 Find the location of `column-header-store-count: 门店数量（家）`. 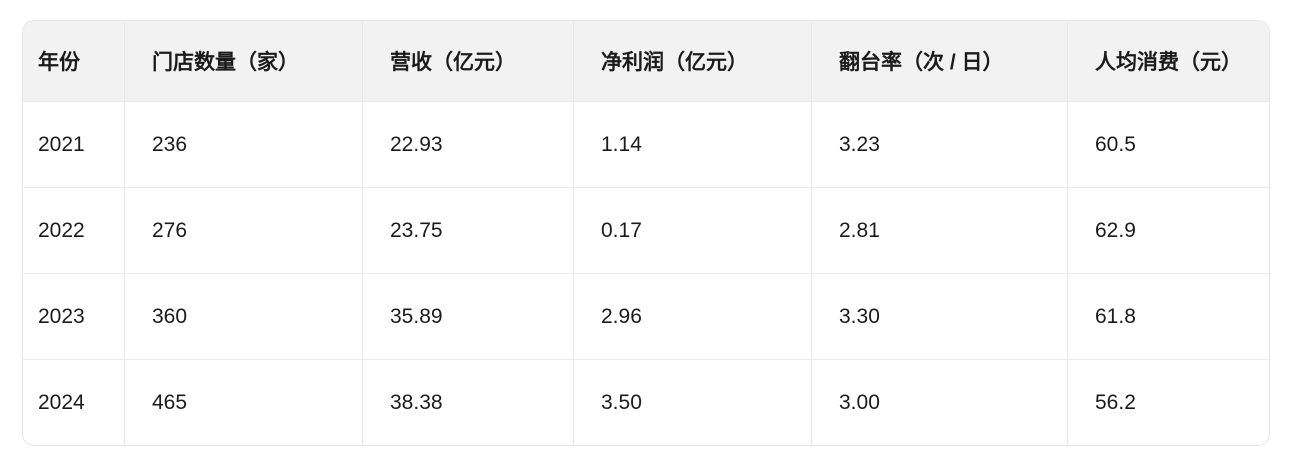

column-header-store-count: 门店数量（家） is located at coordinates (243, 61).